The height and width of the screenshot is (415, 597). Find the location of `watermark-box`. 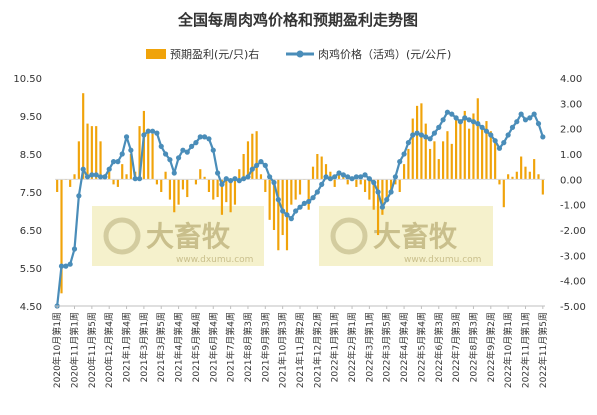

watermark-box is located at coordinates (406, 236).